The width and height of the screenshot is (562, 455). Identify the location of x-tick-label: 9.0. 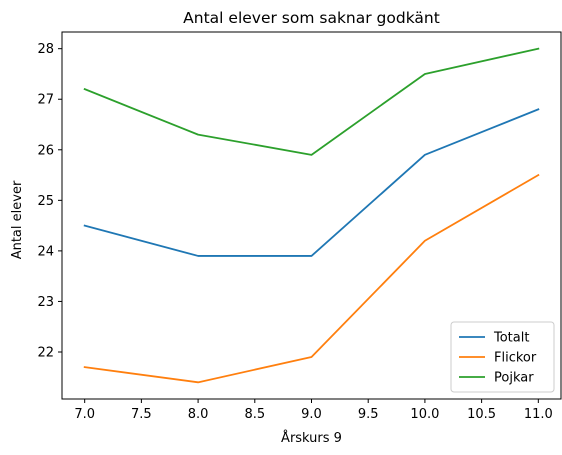
(311, 414).